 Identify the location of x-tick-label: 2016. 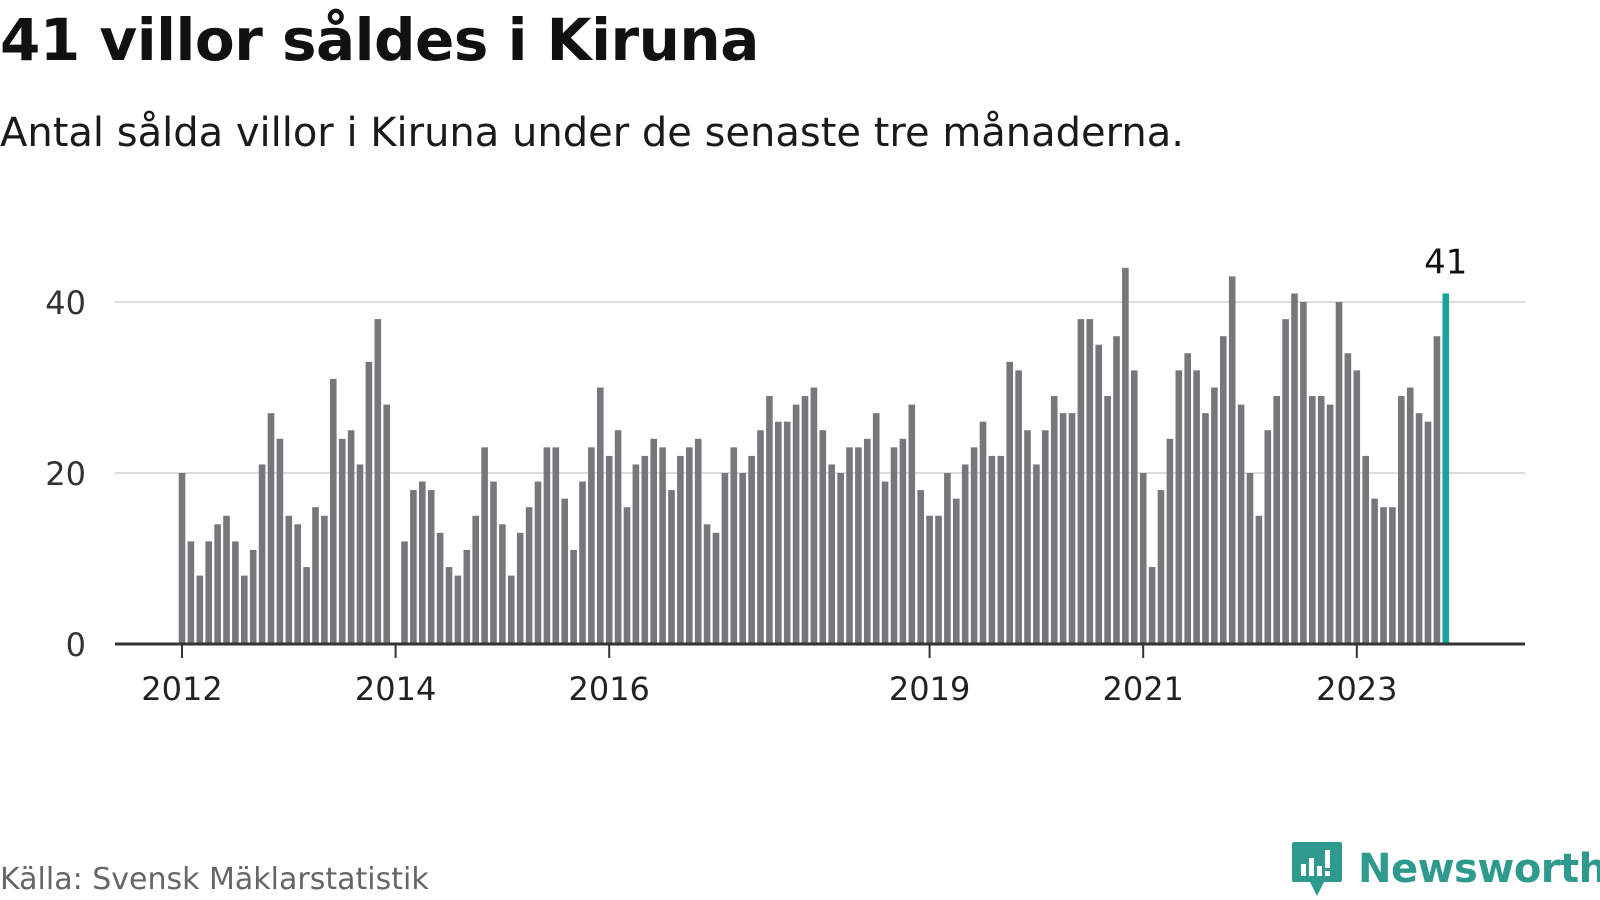
(608, 689).